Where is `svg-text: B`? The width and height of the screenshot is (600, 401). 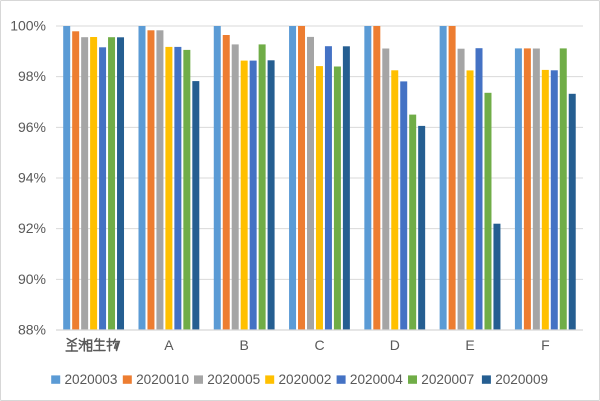
svg-text: B is located at coordinates (244, 345).